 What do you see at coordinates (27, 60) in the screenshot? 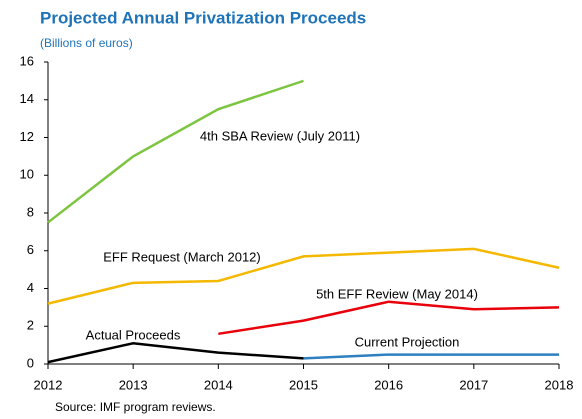
I see `y-tick-label: 16` at bounding box center [27, 60].